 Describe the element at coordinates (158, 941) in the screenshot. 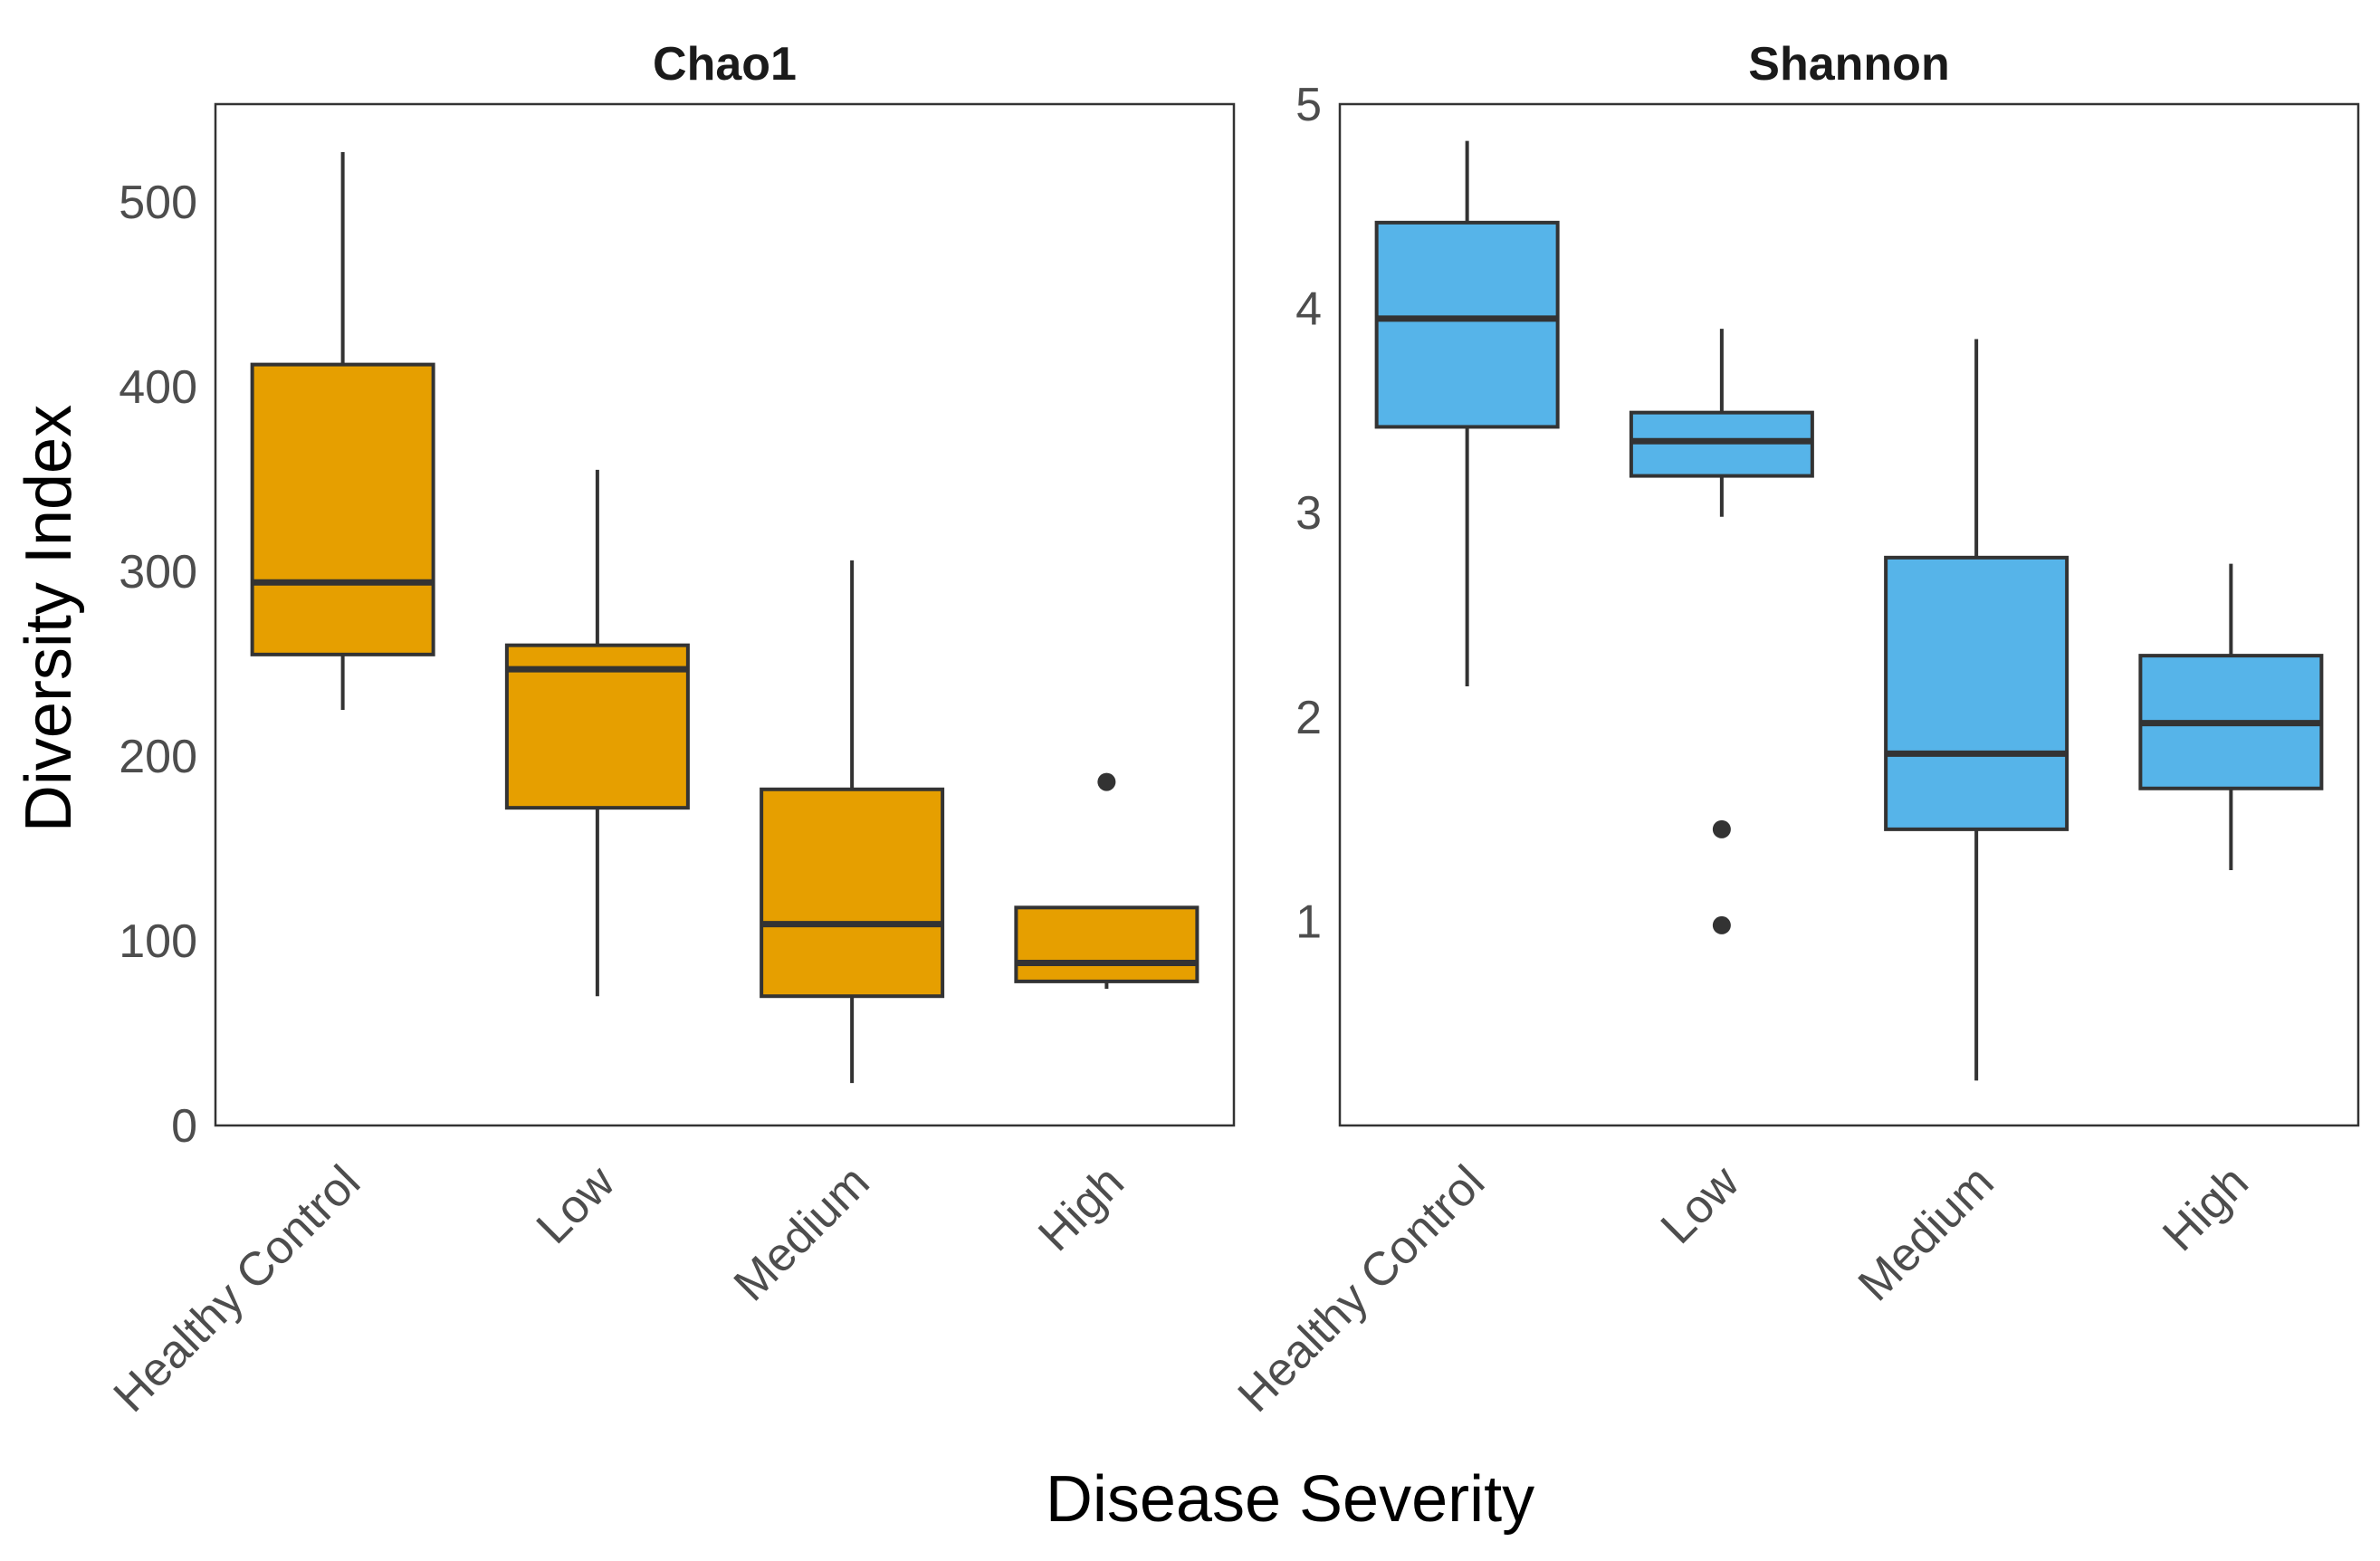

I see `y-tick-label: 100` at that location.